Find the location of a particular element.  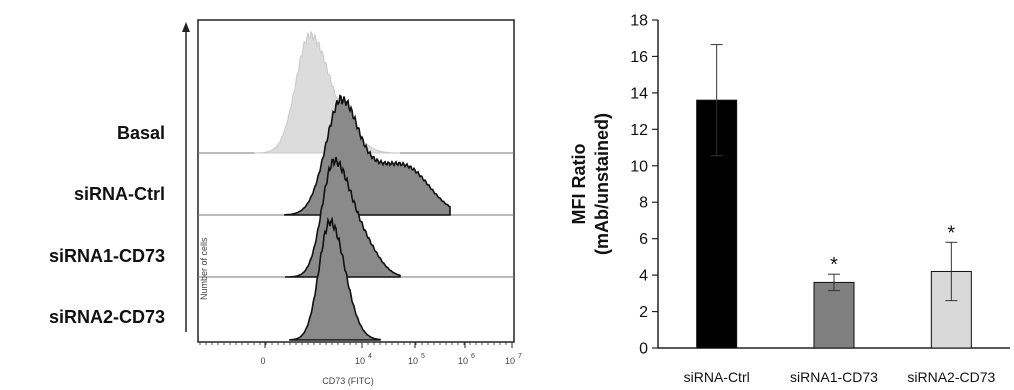

histogram-basal is located at coordinates (327, 92).